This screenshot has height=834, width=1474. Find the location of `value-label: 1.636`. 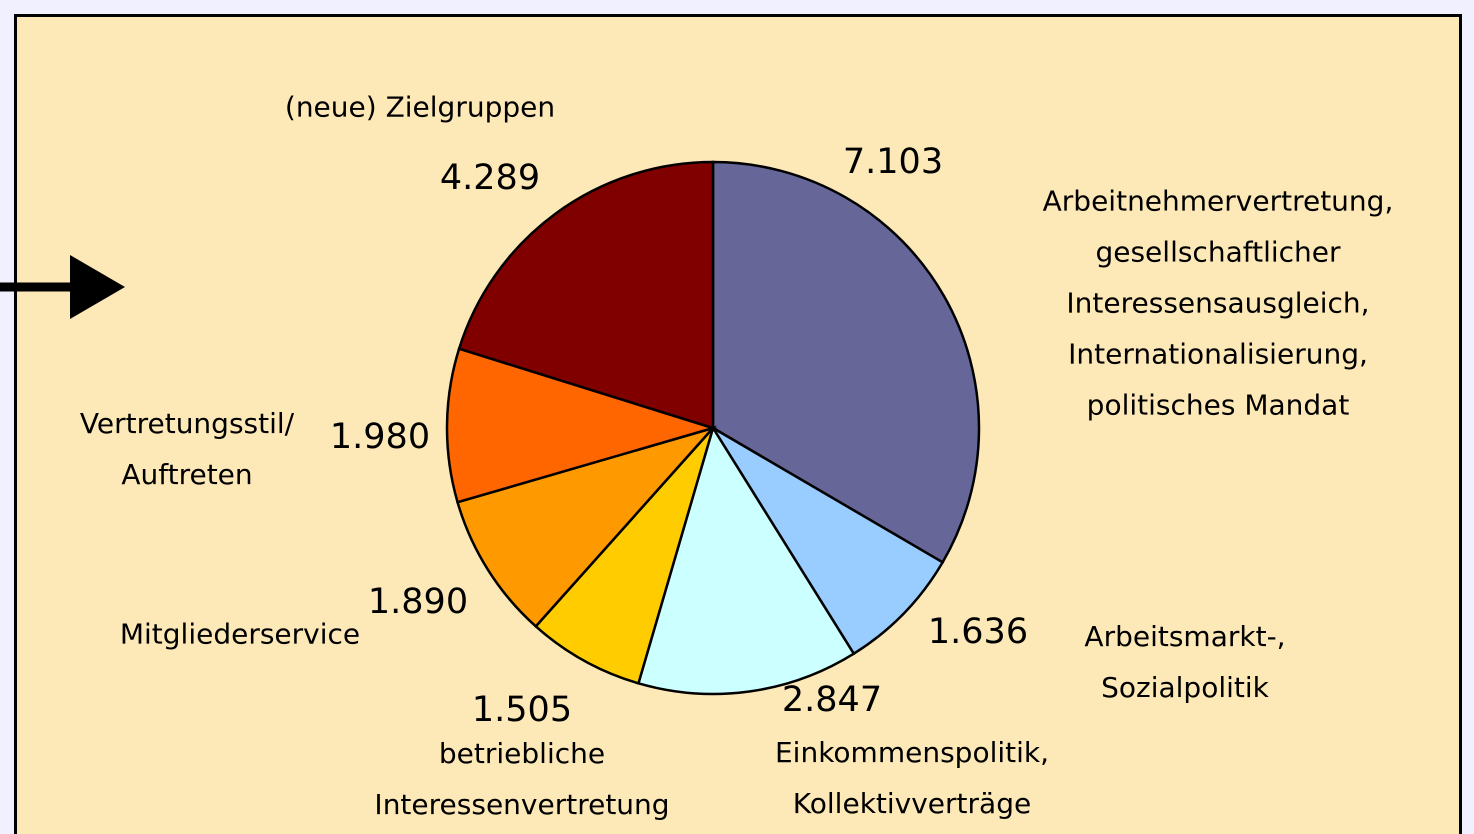

value-label: 1.636 is located at coordinates (978, 632).